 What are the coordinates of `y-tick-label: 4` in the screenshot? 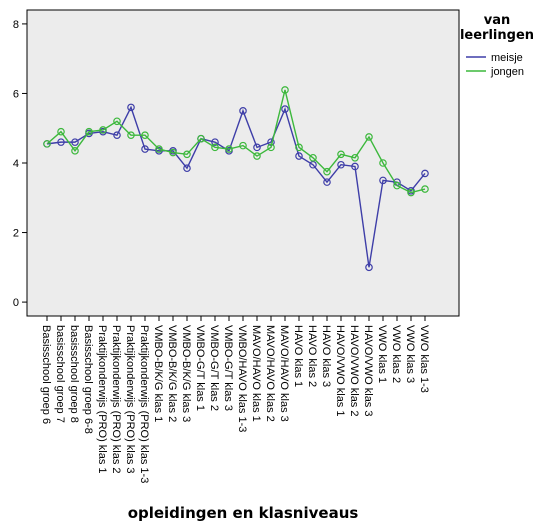 It's located at (16, 164).